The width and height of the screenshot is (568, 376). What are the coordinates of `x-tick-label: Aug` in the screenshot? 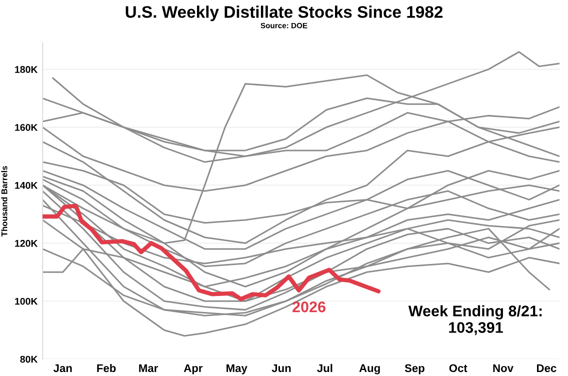 It's located at (369, 369).